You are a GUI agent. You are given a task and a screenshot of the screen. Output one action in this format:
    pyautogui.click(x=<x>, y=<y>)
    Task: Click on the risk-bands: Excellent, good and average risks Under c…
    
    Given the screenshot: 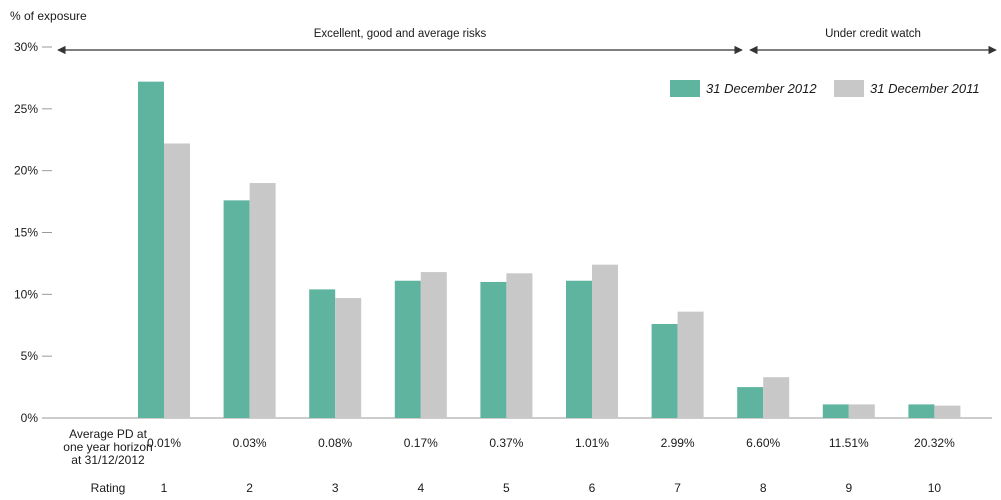 What is the action you would take?
    pyautogui.click(x=527, y=41)
    